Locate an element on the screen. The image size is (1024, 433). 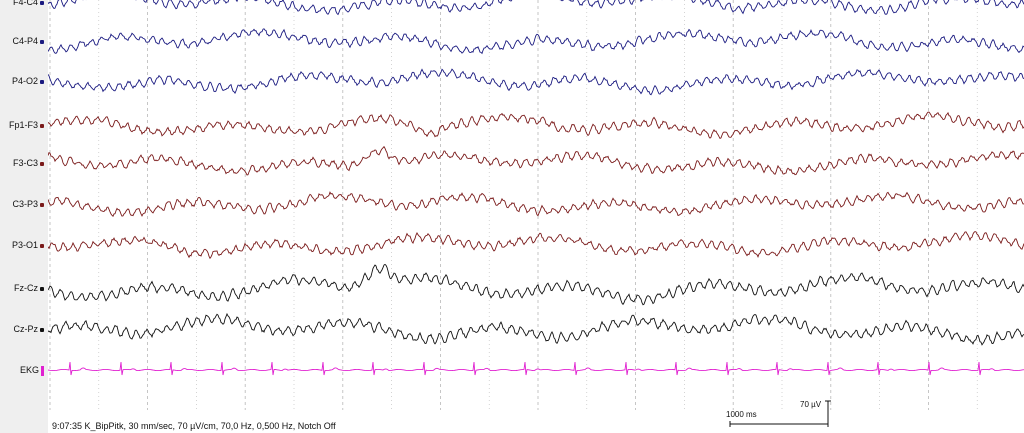
channel-label-p4-o2: P4-O2 is located at coordinates (22, 81).